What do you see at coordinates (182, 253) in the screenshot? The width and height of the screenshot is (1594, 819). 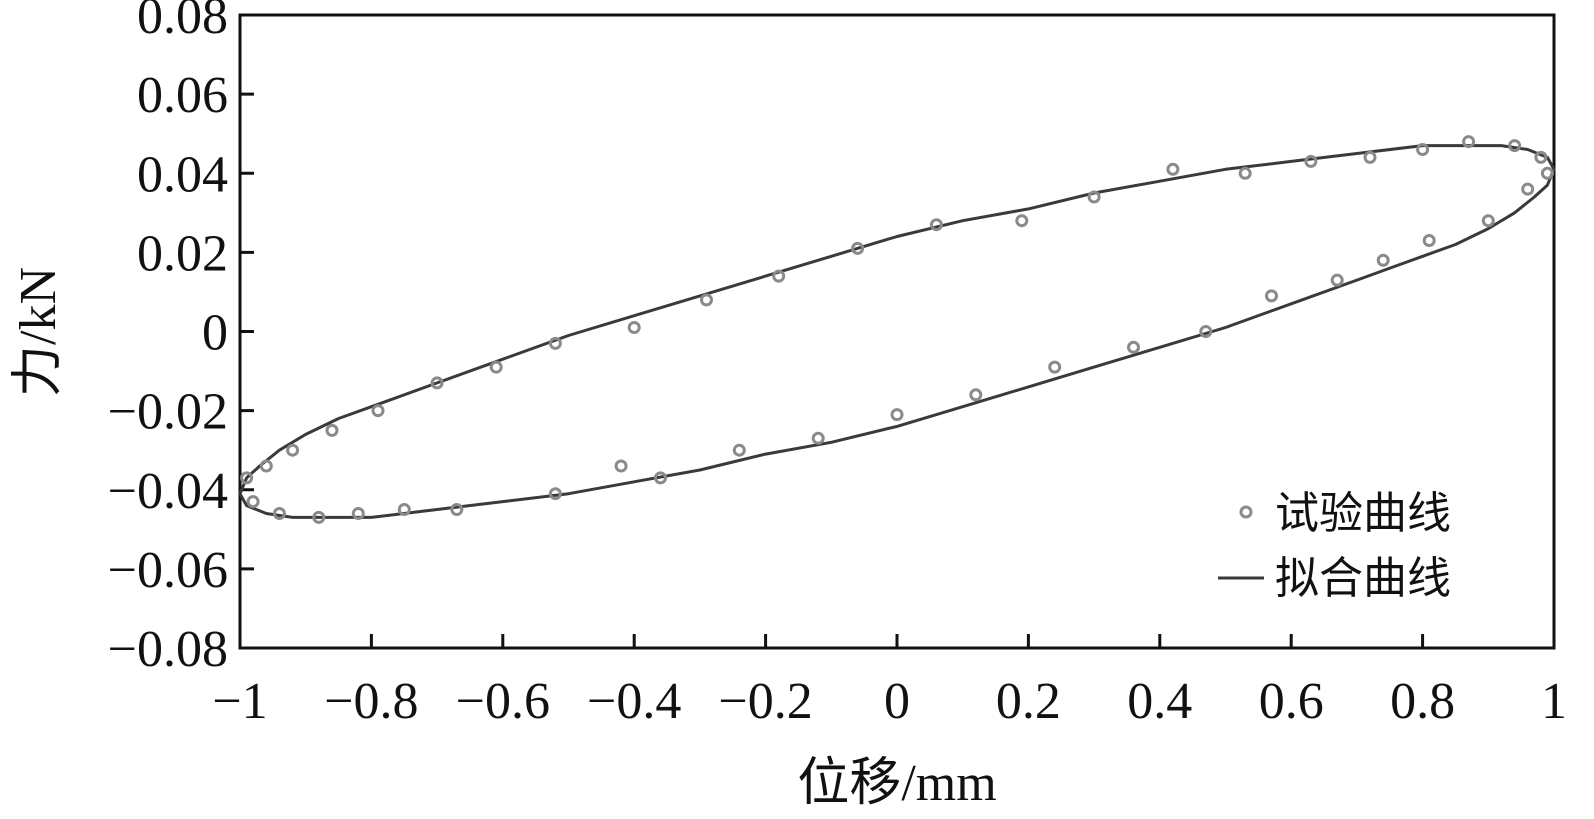 I see `y-tick-label: 0.02` at bounding box center [182, 253].